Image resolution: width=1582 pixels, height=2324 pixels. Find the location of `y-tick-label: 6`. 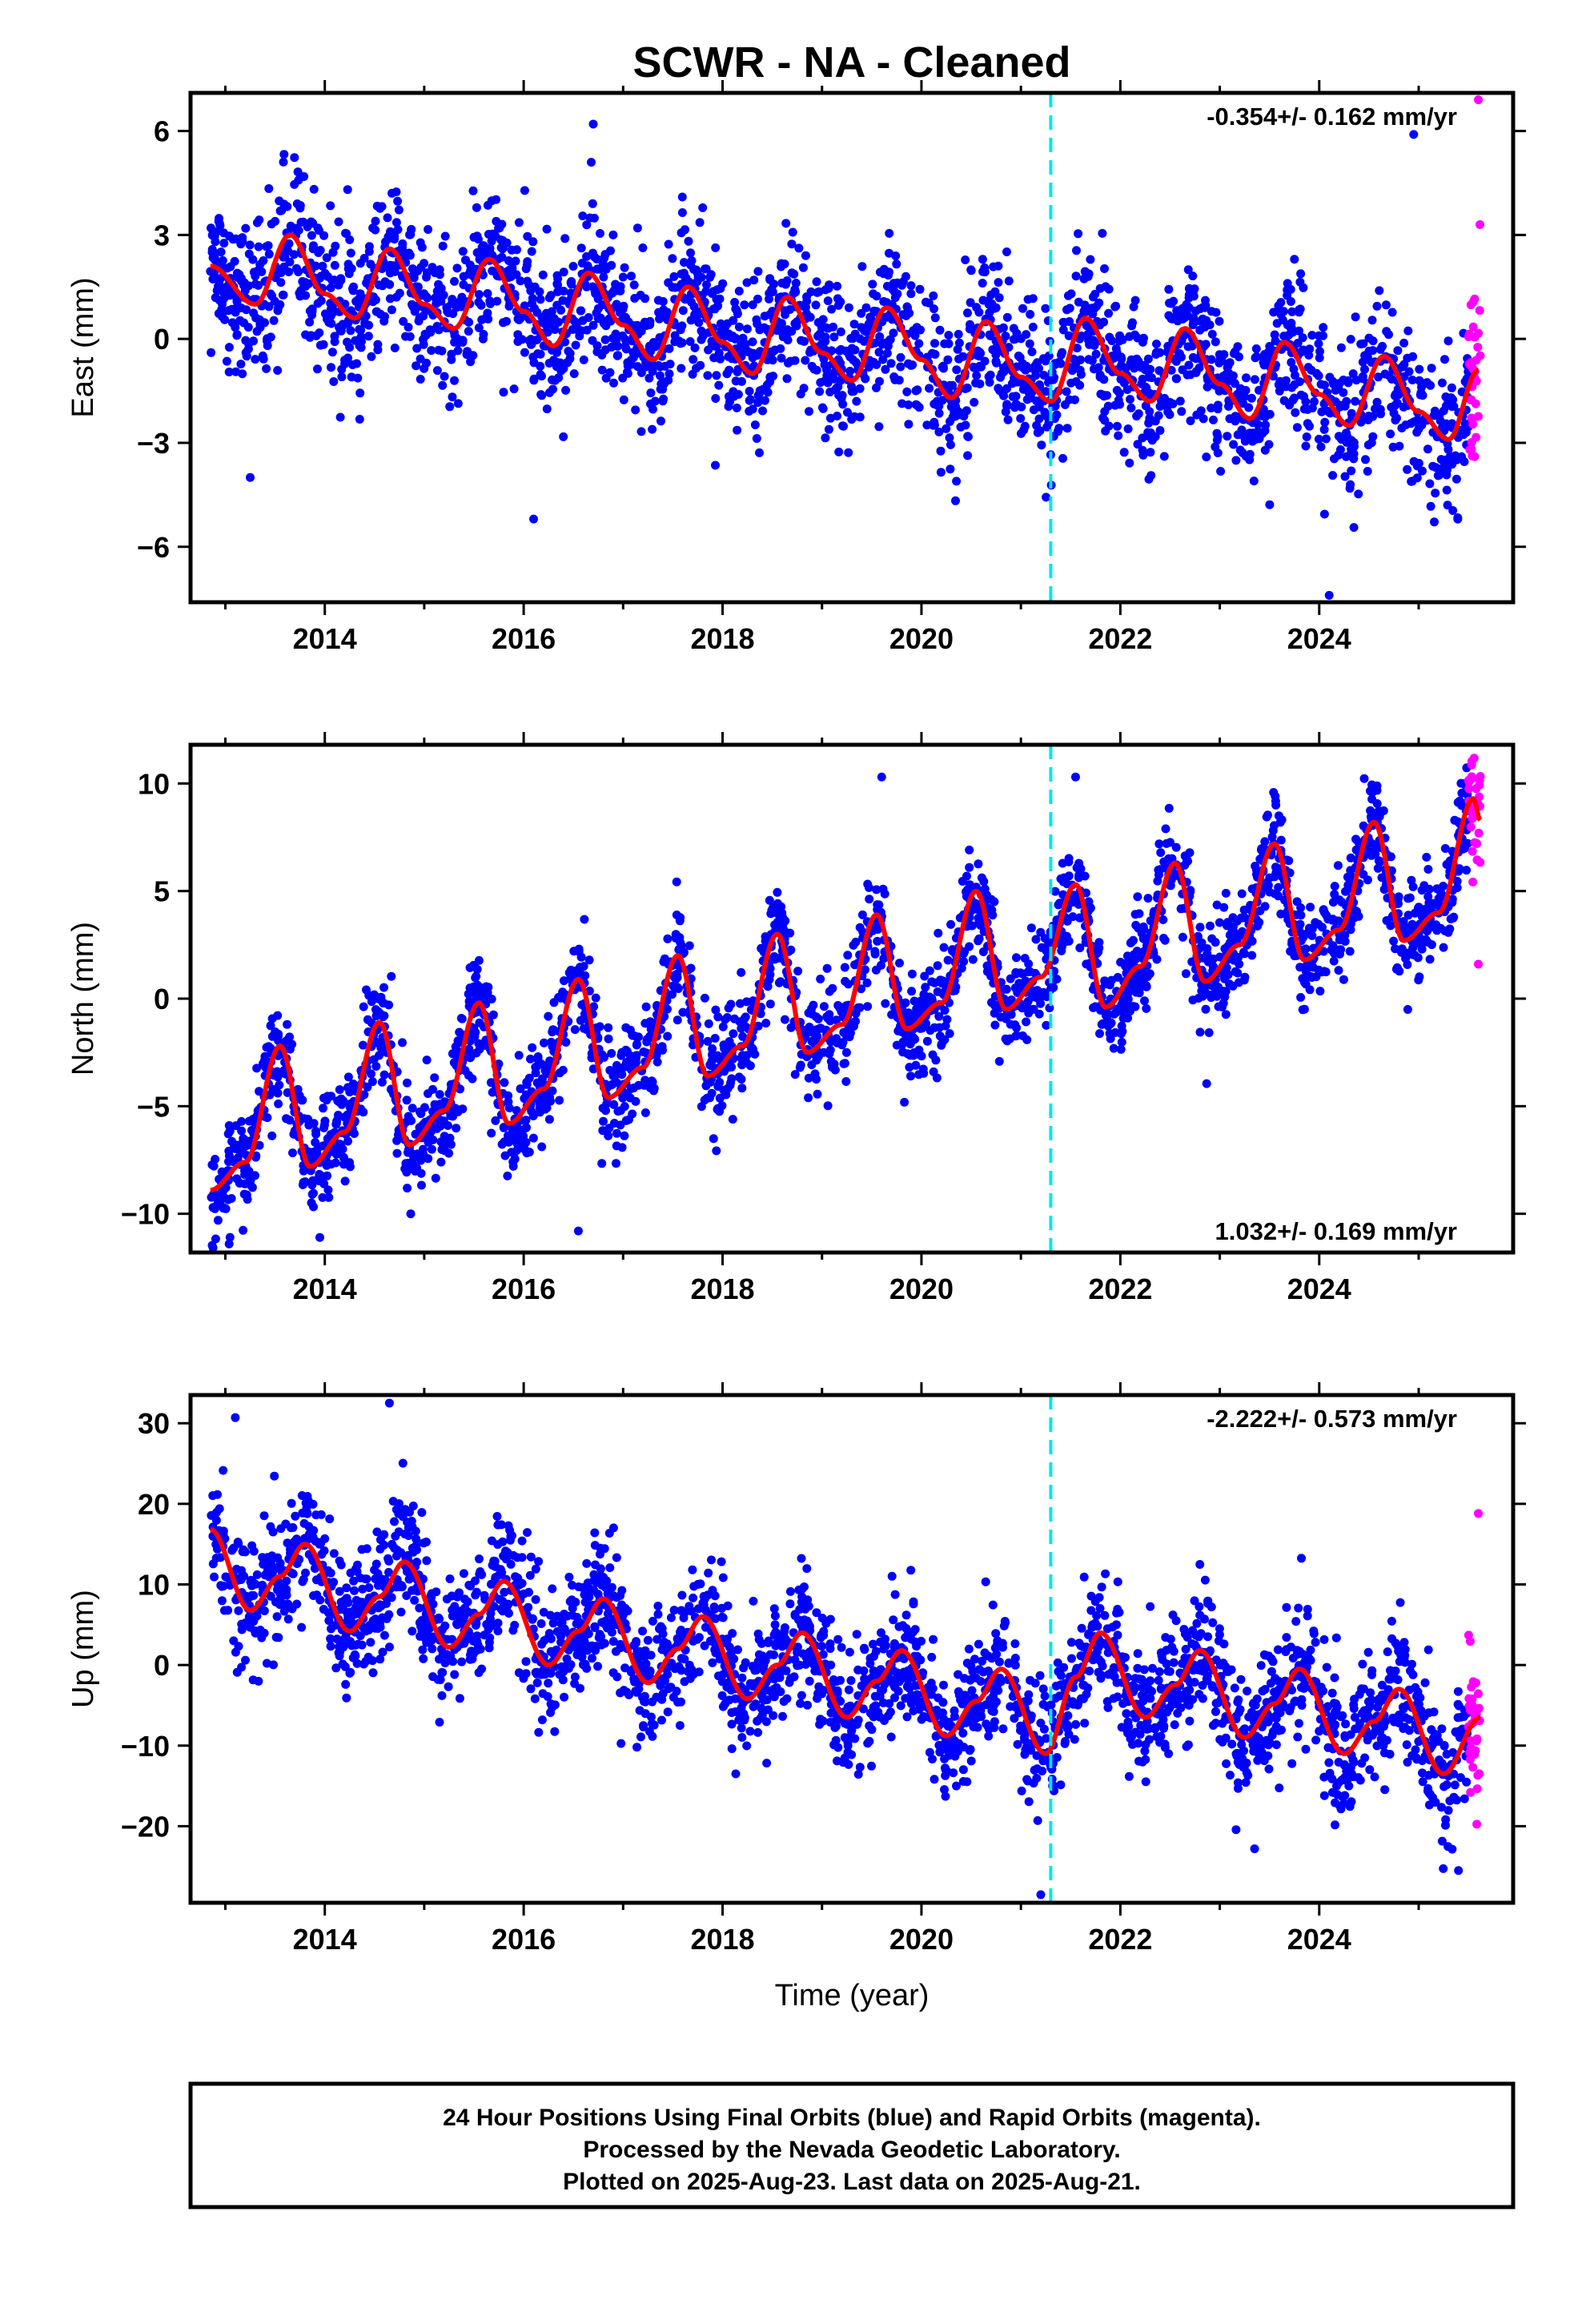

y-tick-label: 6 is located at coordinates (162, 131).